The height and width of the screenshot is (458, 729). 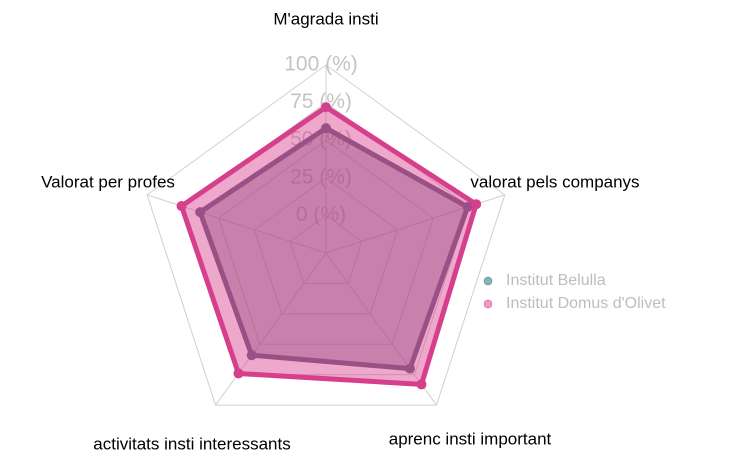 I want to click on y-tick-label: 75 (%), so click(x=321, y=101).